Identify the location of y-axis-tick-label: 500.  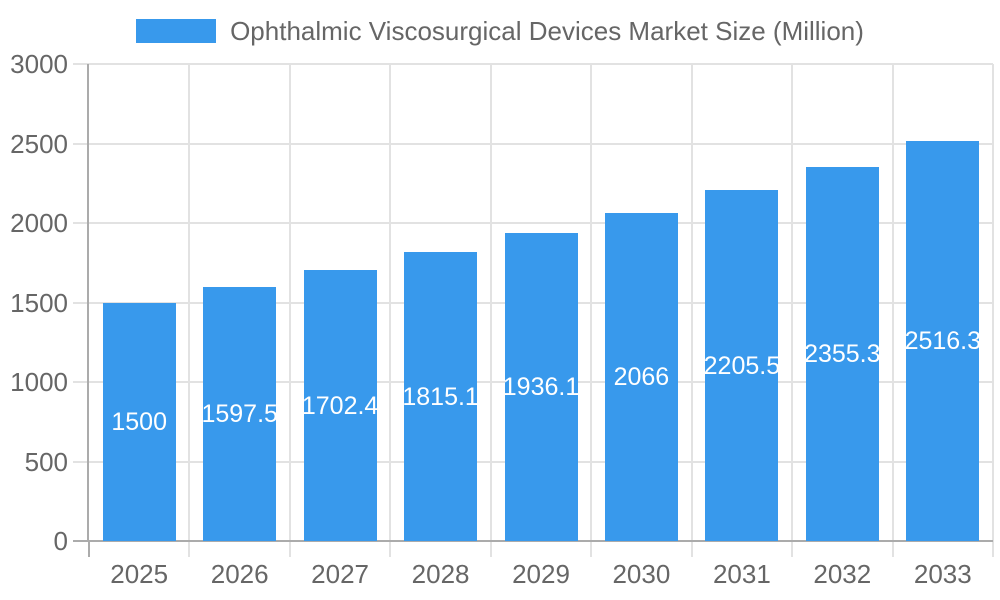
(46, 461).